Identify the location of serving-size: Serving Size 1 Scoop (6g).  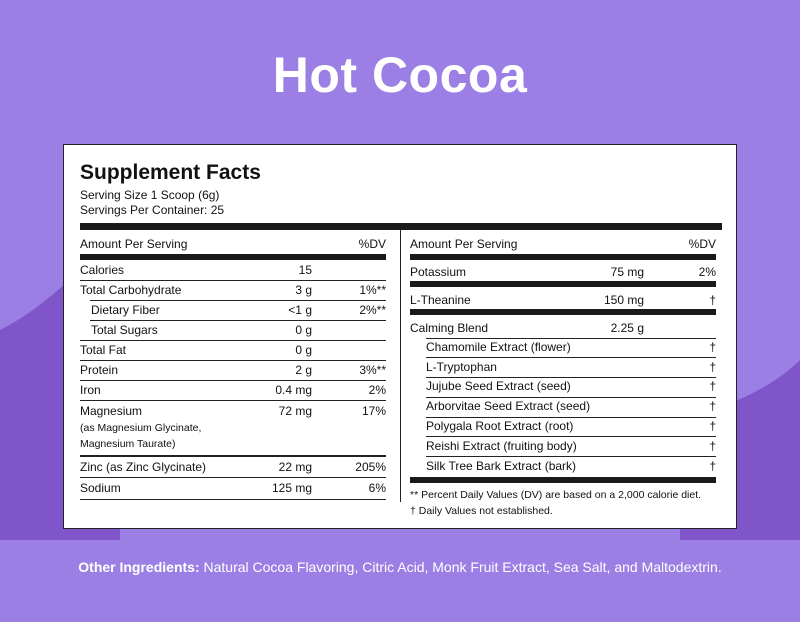
(150, 195).